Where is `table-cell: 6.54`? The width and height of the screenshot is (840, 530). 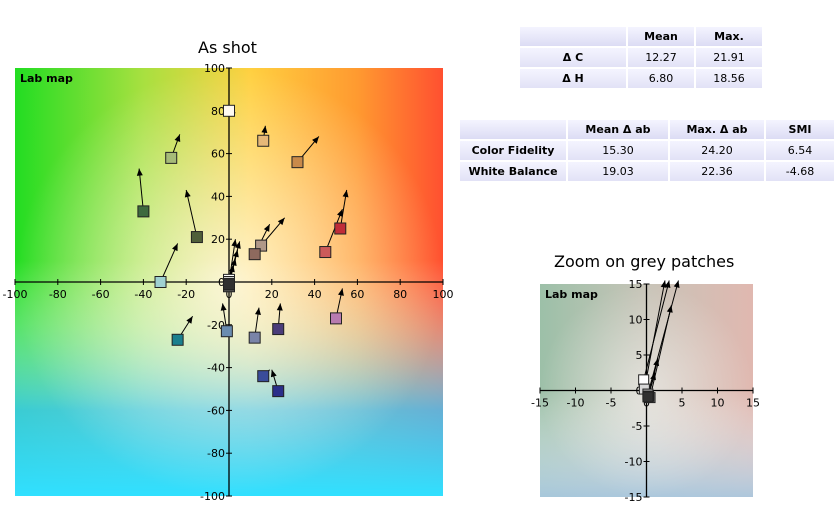 table-cell: 6.54 is located at coordinates (800, 150).